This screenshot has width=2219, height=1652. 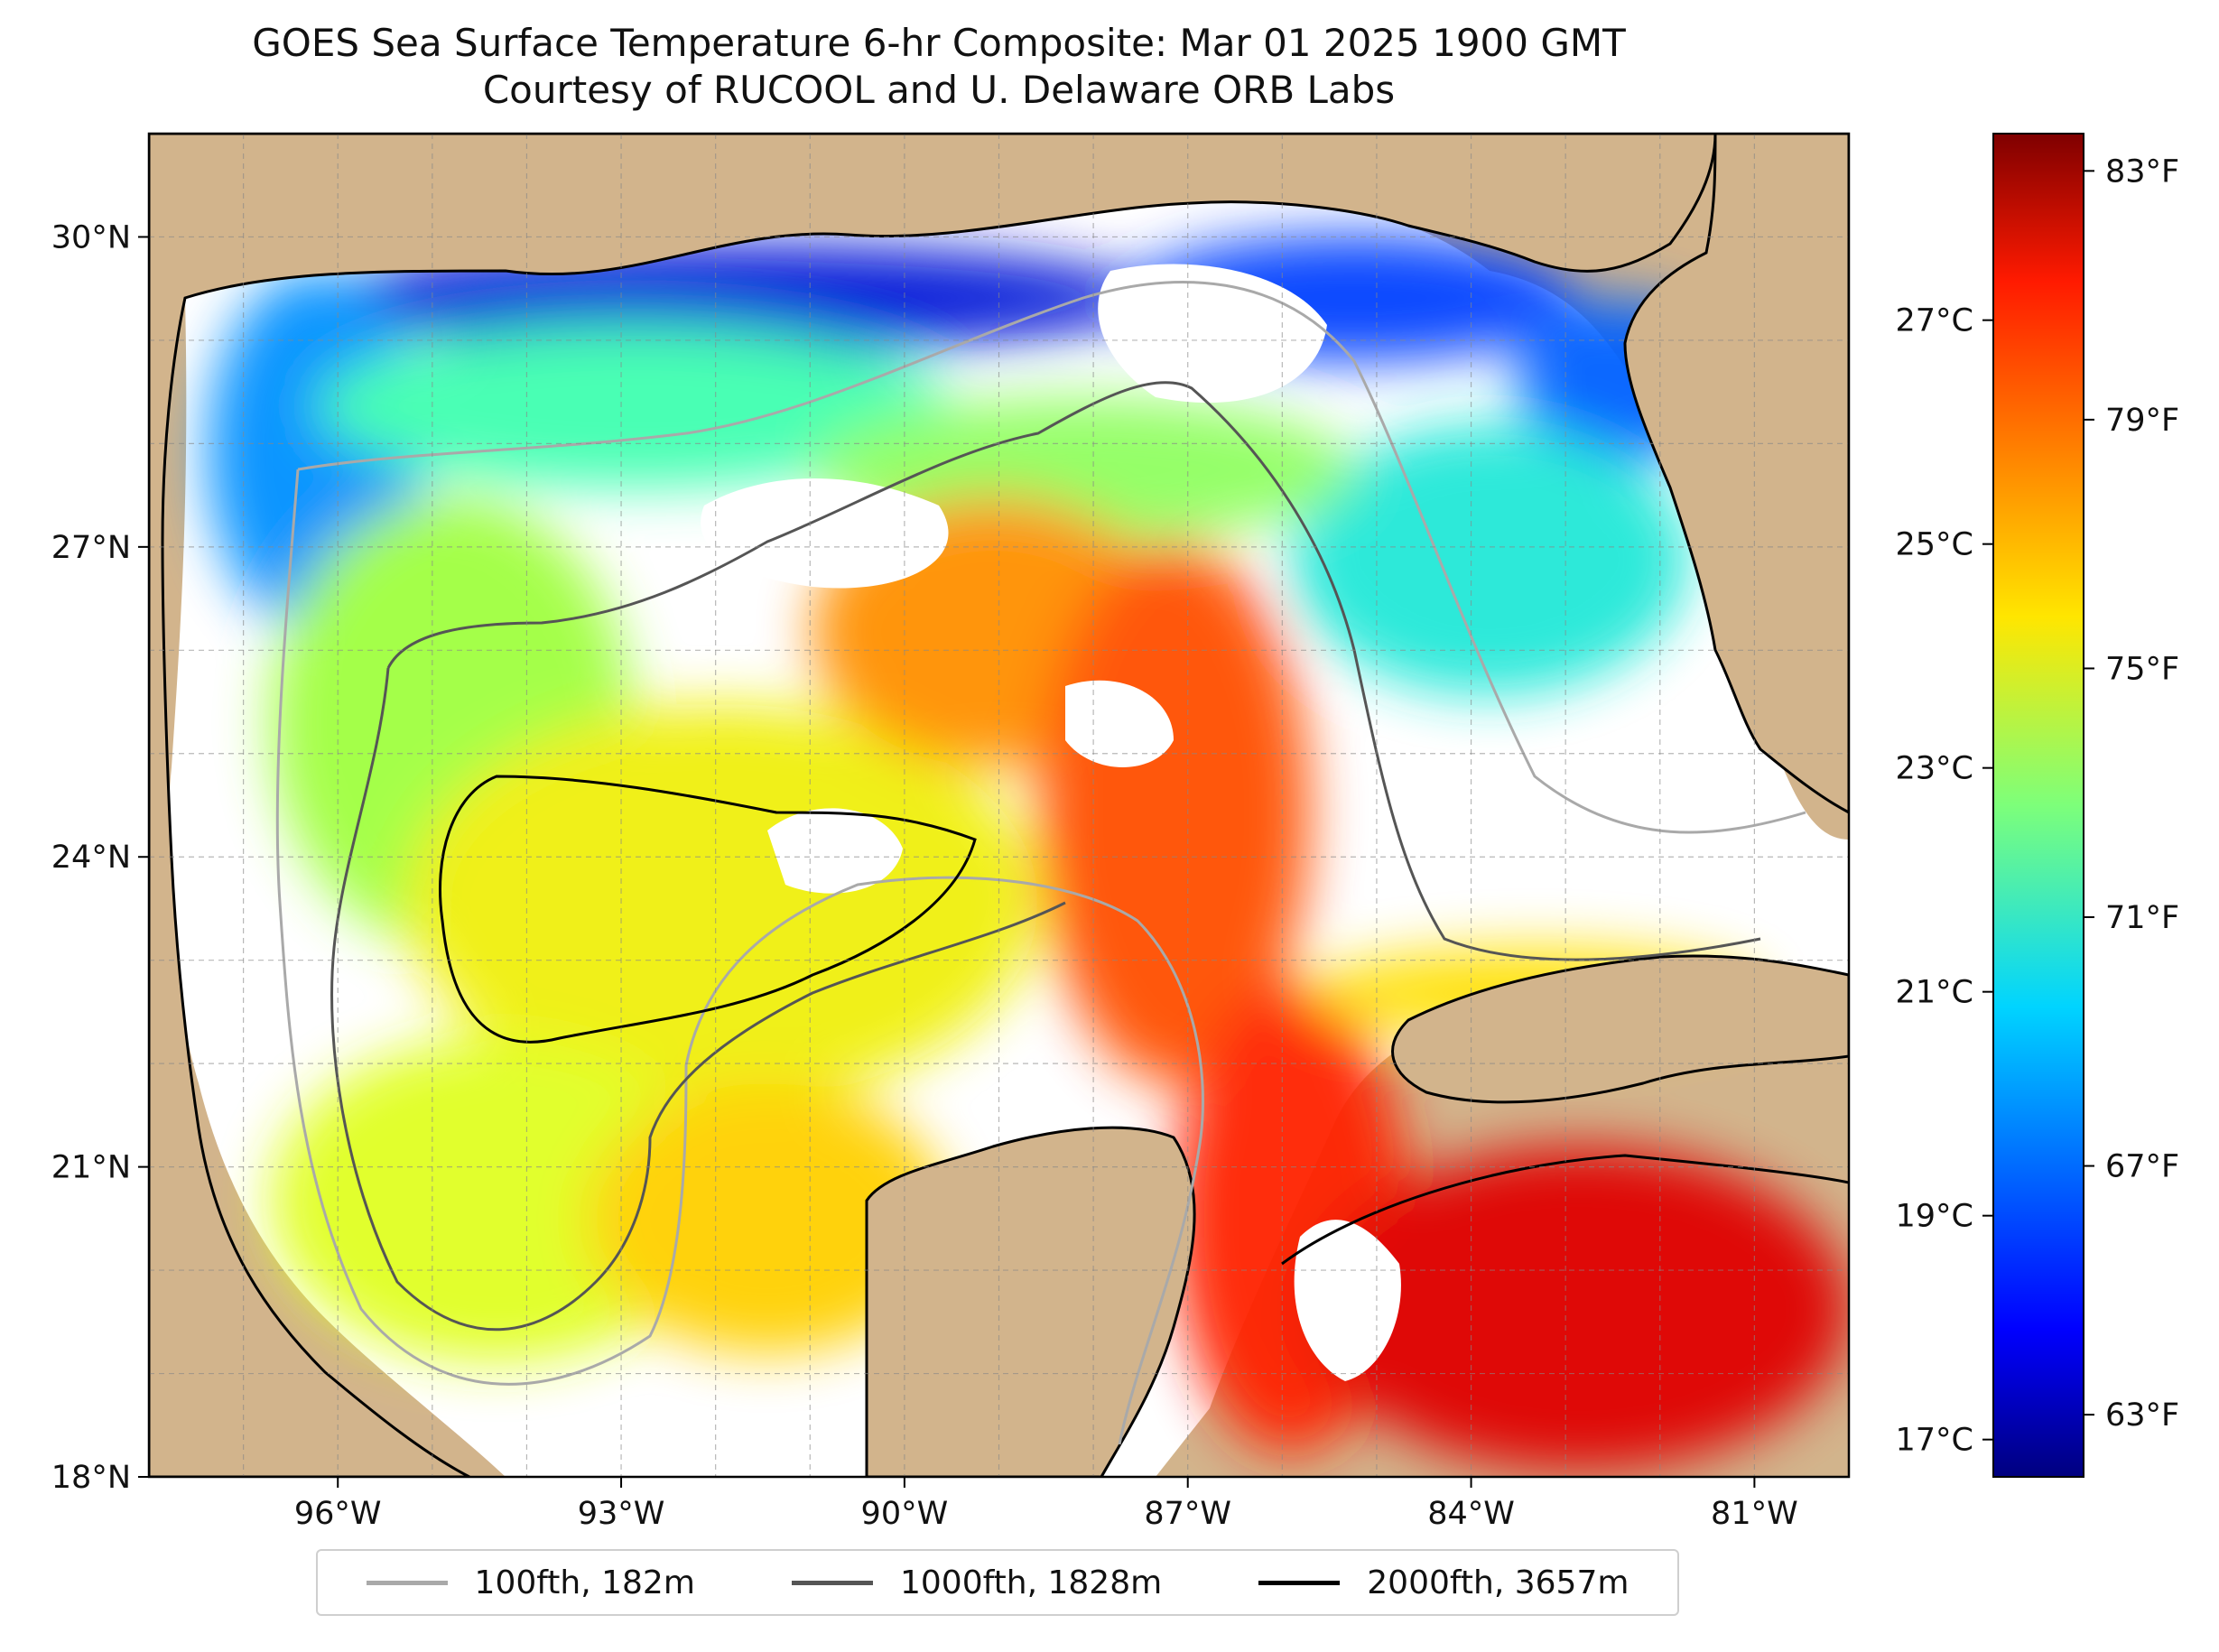 What do you see at coordinates (91, 237) in the screenshot?
I see `lat-tick-label: 30°N` at bounding box center [91, 237].